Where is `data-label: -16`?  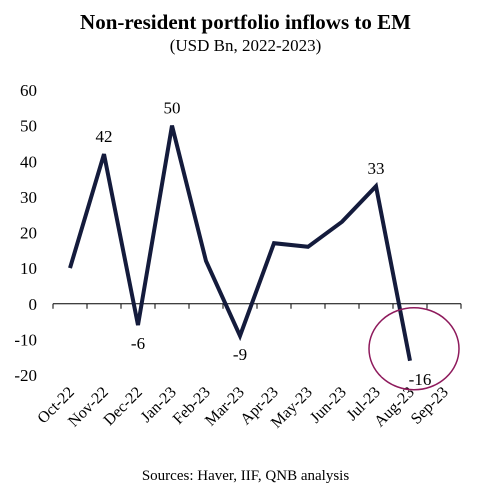
data-label: -16 is located at coordinates (420, 379).